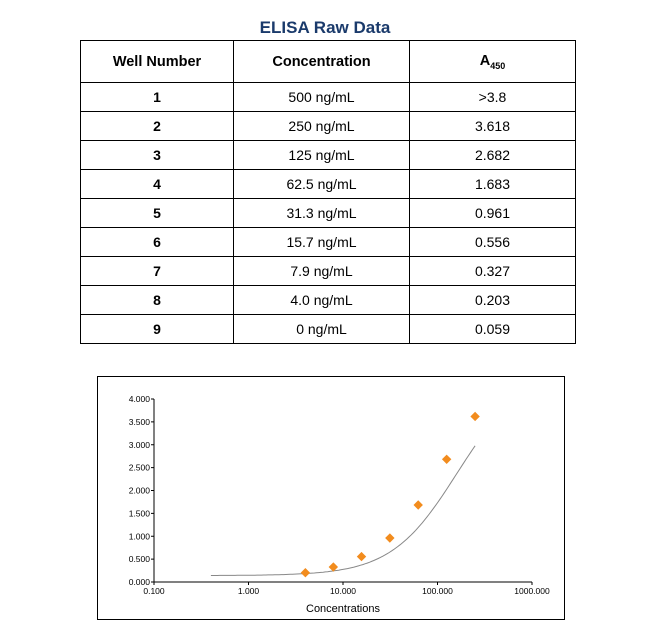  Describe the element at coordinates (492, 184) in the screenshot. I see `cell-absorbance: 1.683` at that location.